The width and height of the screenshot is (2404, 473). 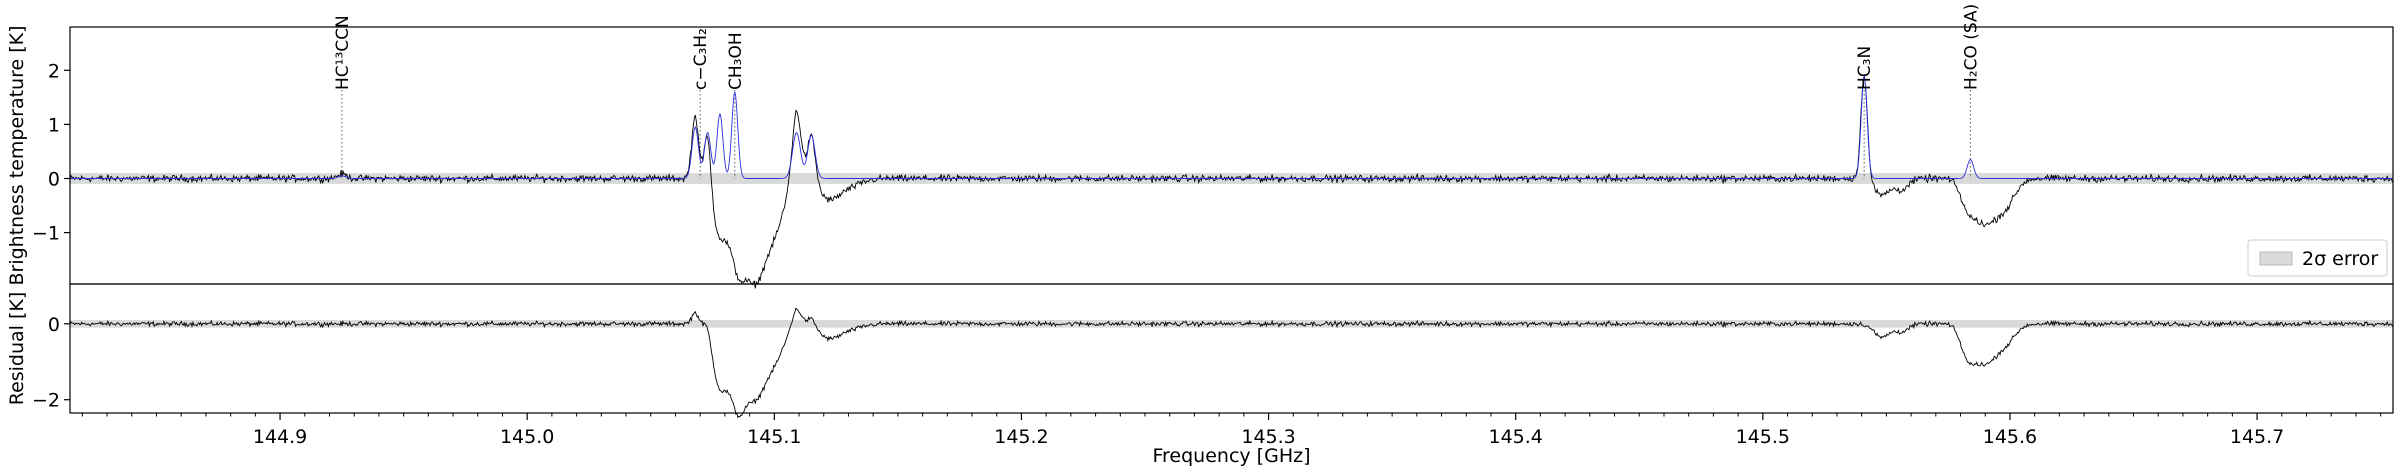 I want to click on x-tick-label: 145.7, so click(x=2257, y=437).